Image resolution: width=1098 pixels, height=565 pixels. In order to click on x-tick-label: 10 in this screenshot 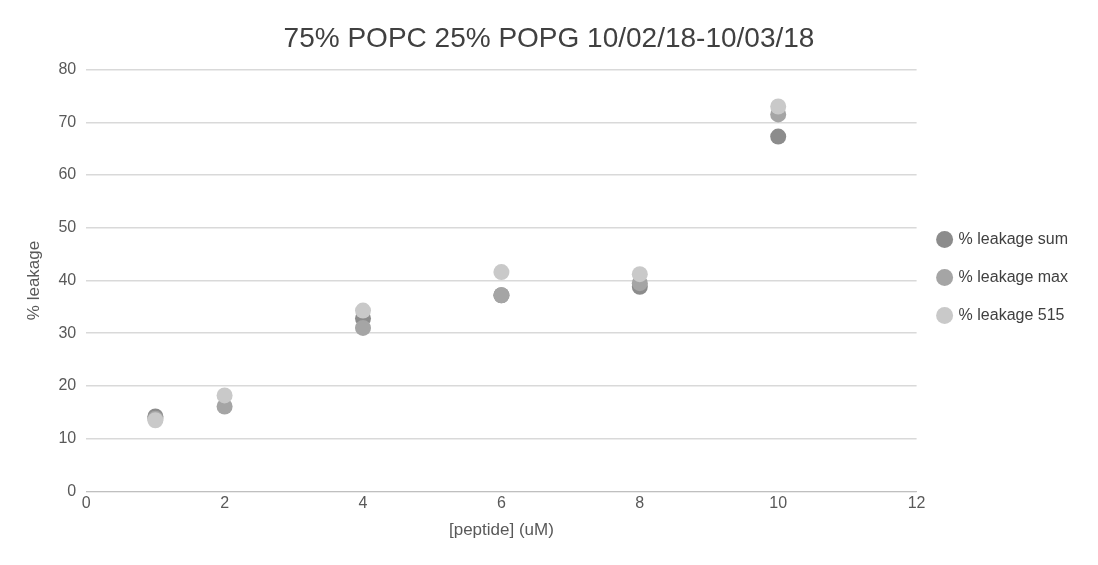, I will do `click(778, 503)`.